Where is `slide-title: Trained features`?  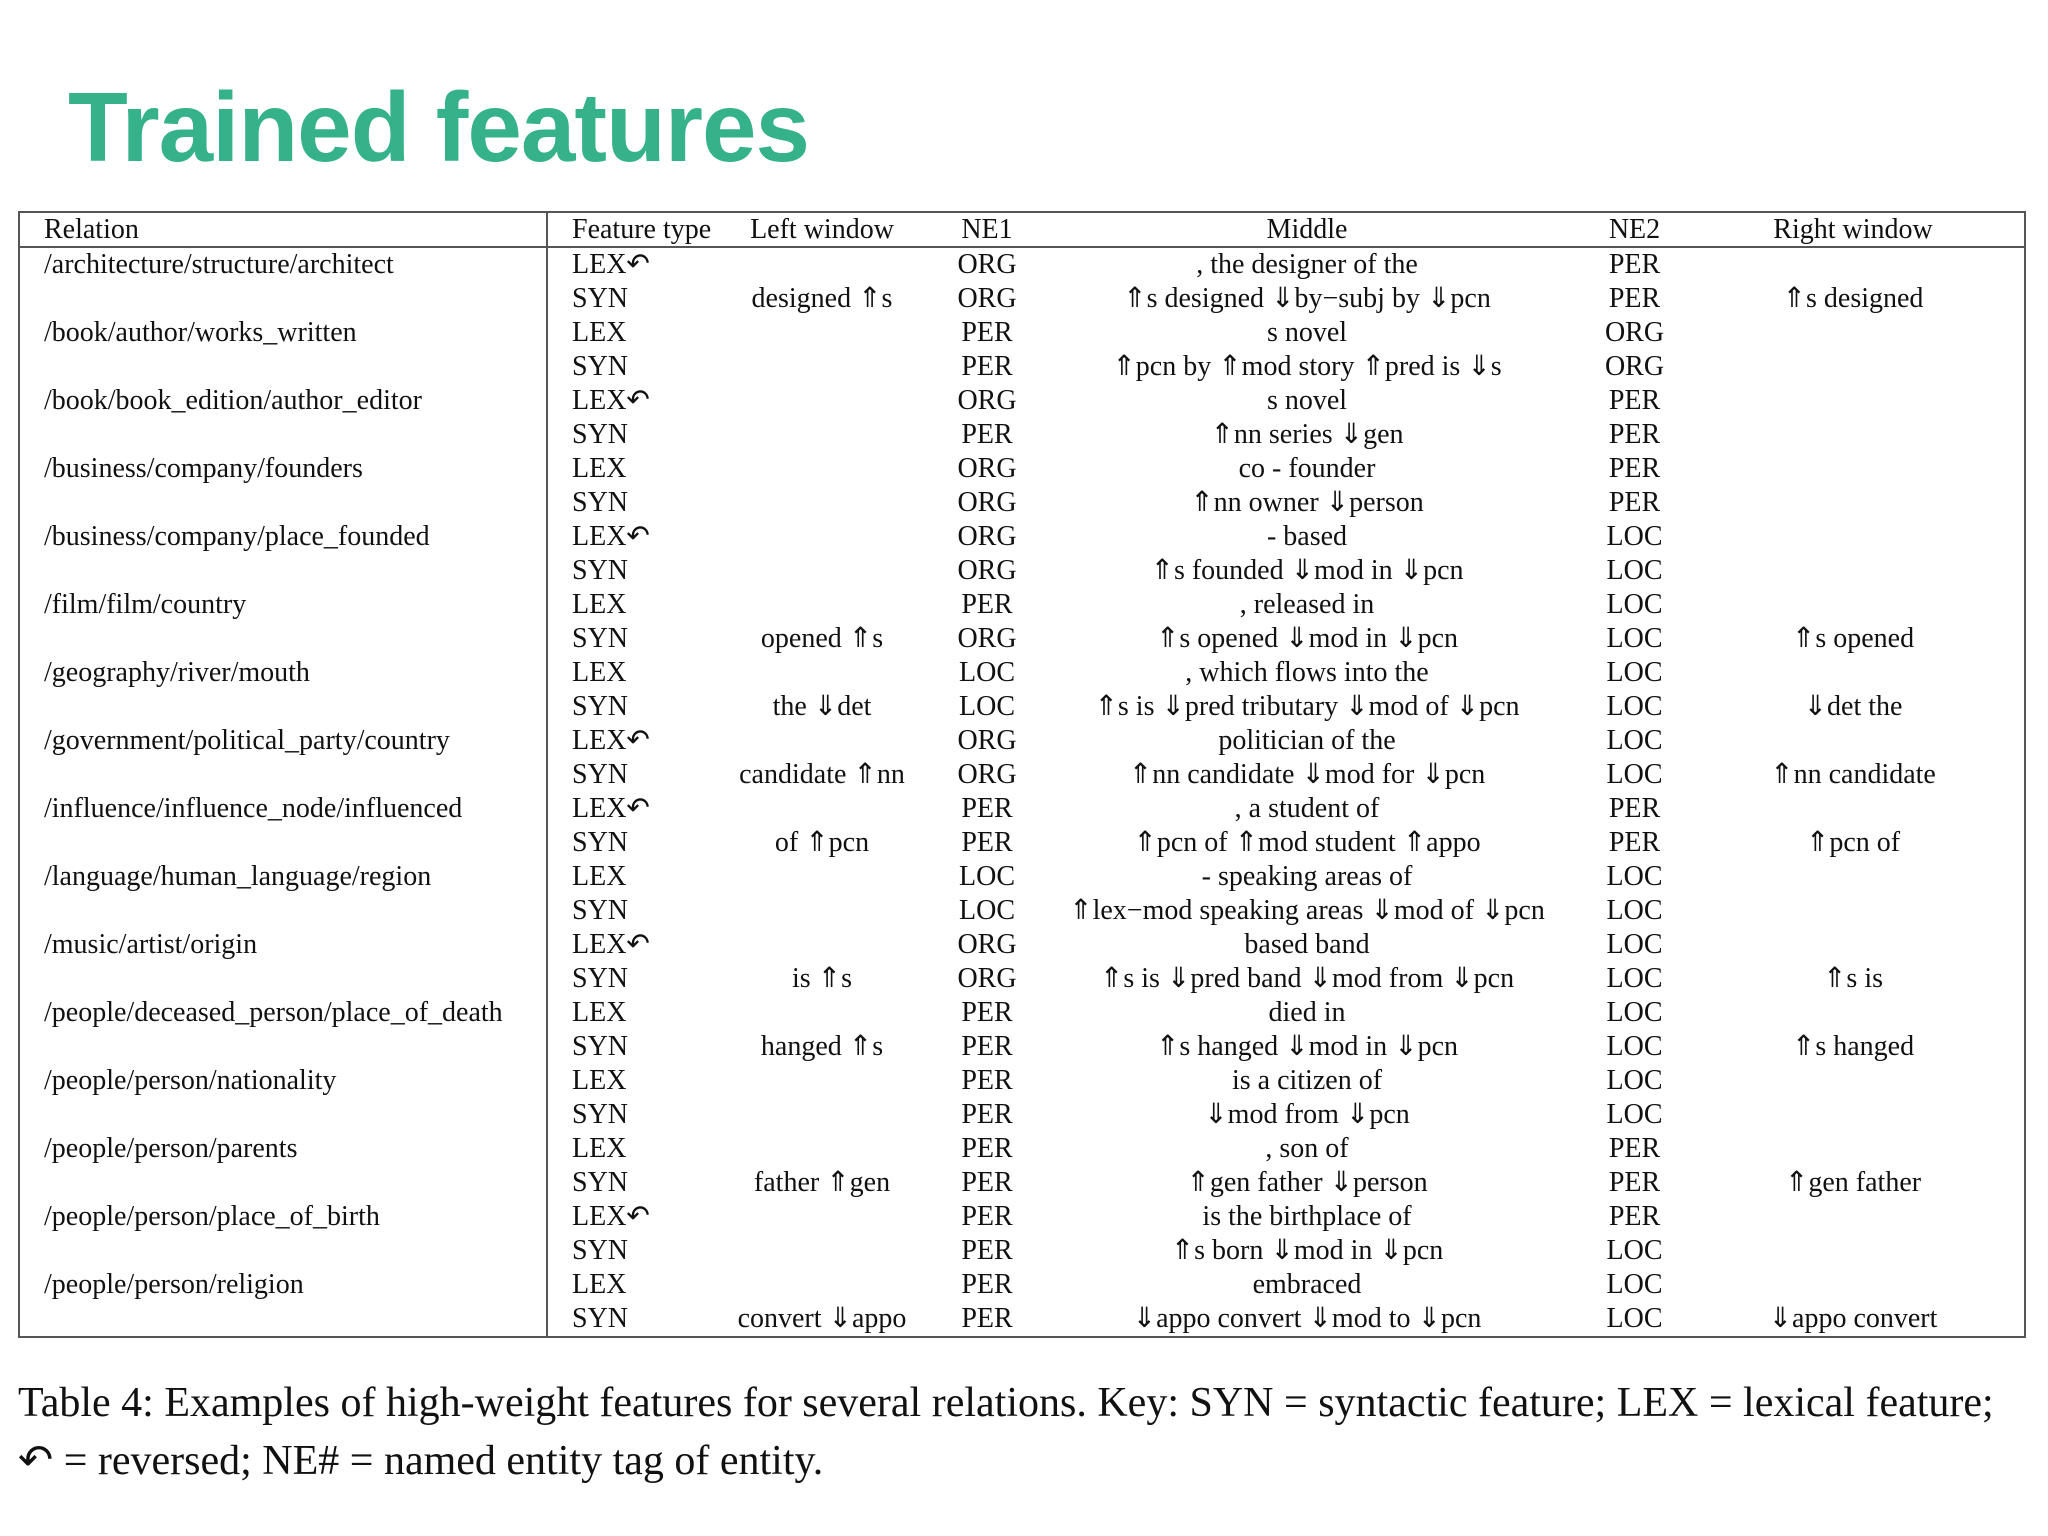 slide-title: Trained features is located at coordinates (439, 127).